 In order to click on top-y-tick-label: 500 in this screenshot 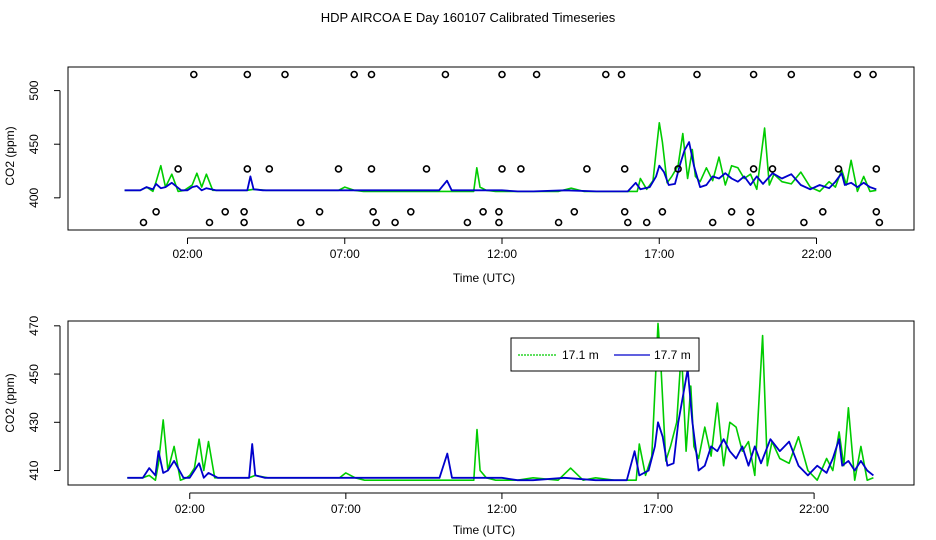, I will do `click(34, 90)`.